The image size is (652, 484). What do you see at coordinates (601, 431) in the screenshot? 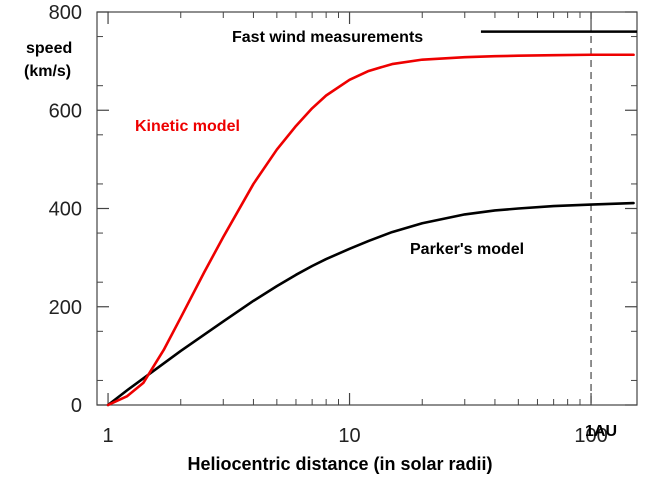
I see `au-label: 1AU` at bounding box center [601, 431].